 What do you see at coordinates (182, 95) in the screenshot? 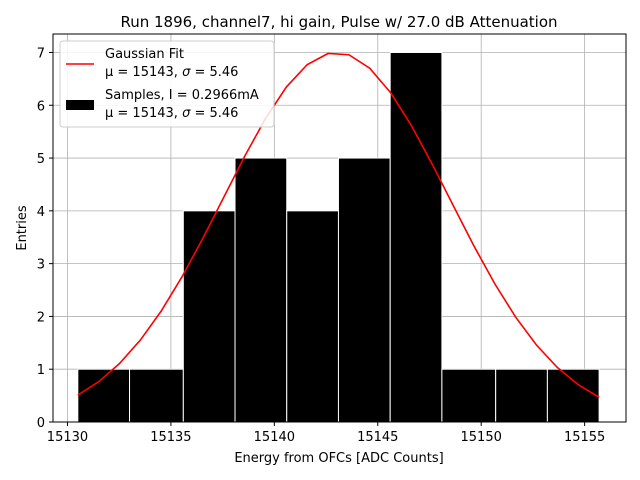
I see `legend-entry-title: Samples, I = 0.2966mA` at bounding box center [182, 95].